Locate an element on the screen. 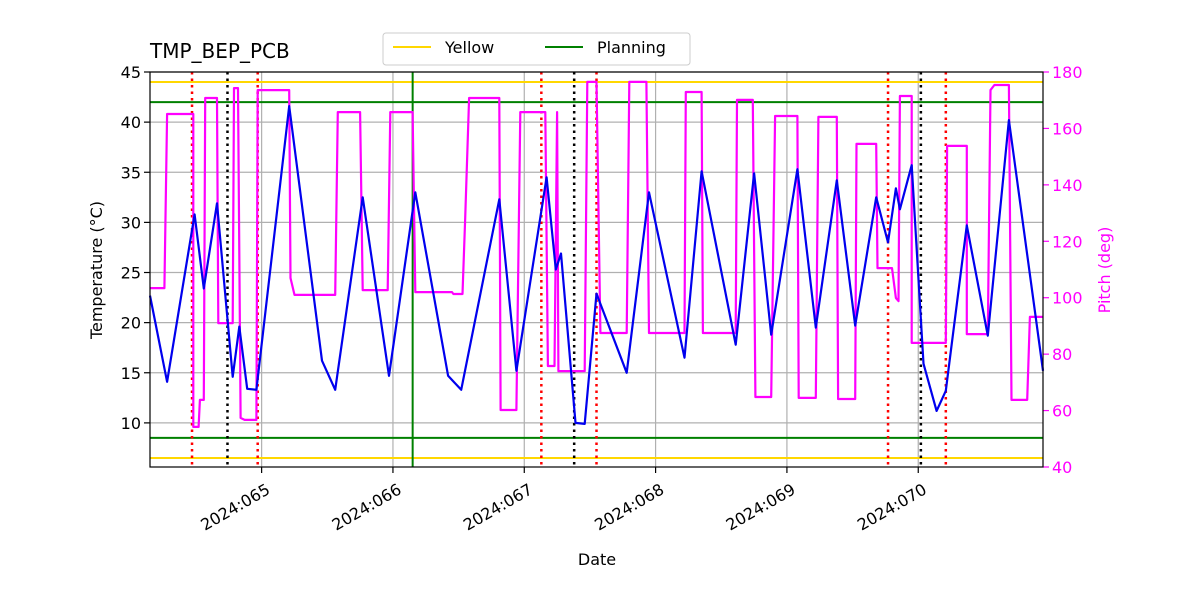  y-tick-label: 10 is located at coordinates (131, 423).